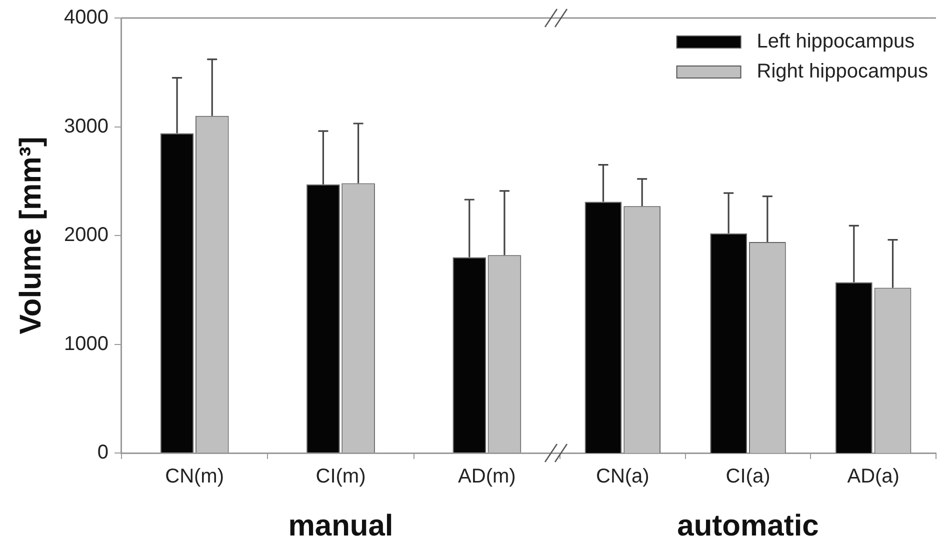 The image size is (942, 555). What do you see at coordinates (487, 477) in the screenshot?
I see `x-tick-label: AD(m)` at bounding box center [487, 477].